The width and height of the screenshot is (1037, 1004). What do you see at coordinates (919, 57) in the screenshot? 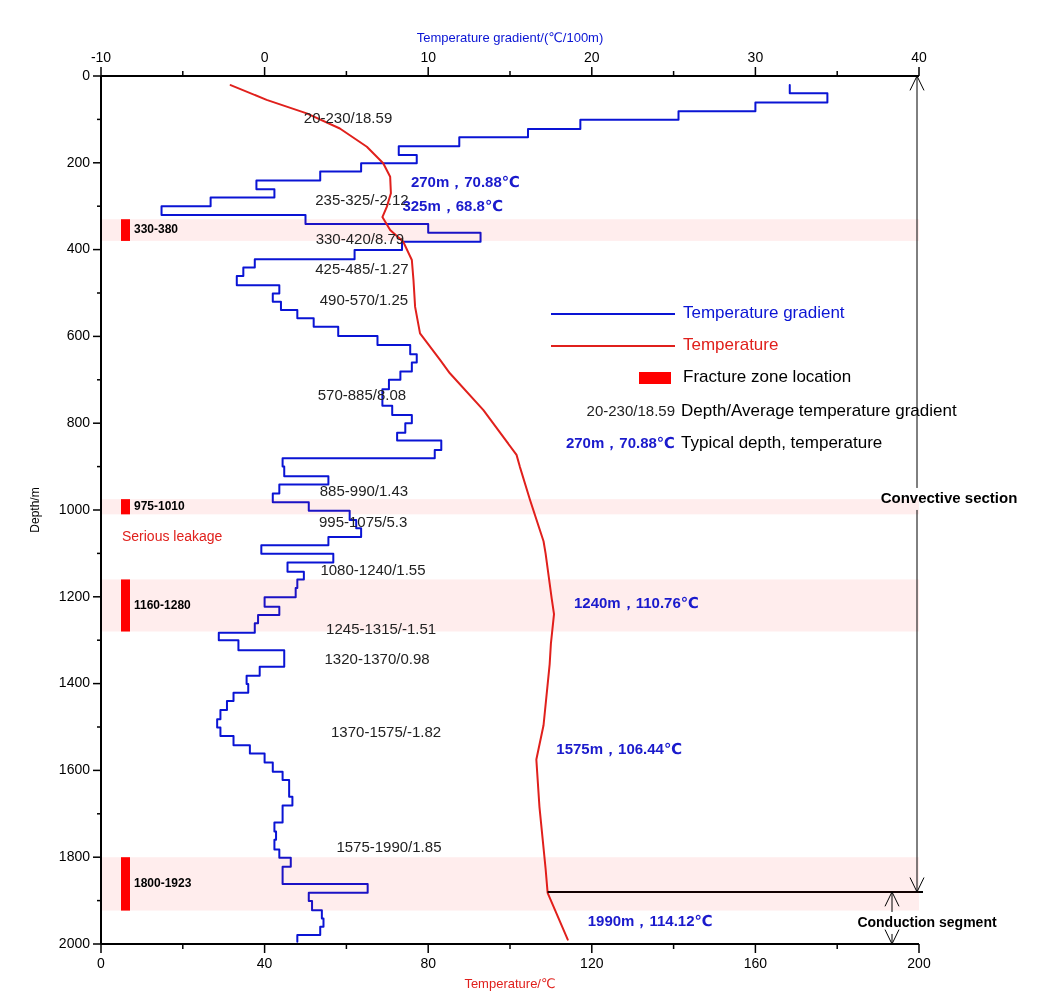
I see `x2-tick-label: 40` at bounding box center [919, 57].